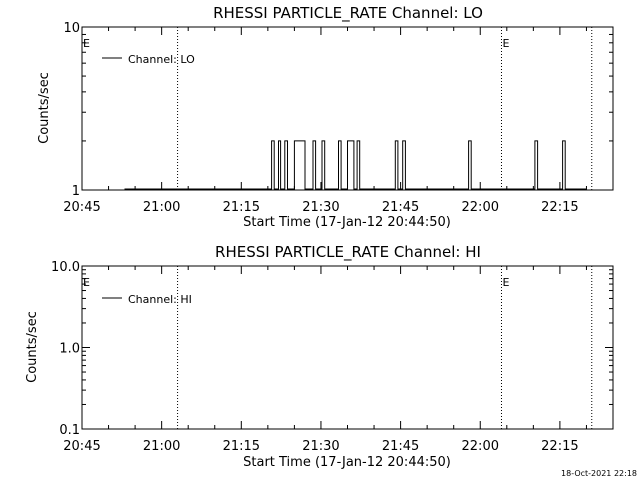 The image size is (640, 480). I want to click on y-tick-label: 10, so click(71, 28).